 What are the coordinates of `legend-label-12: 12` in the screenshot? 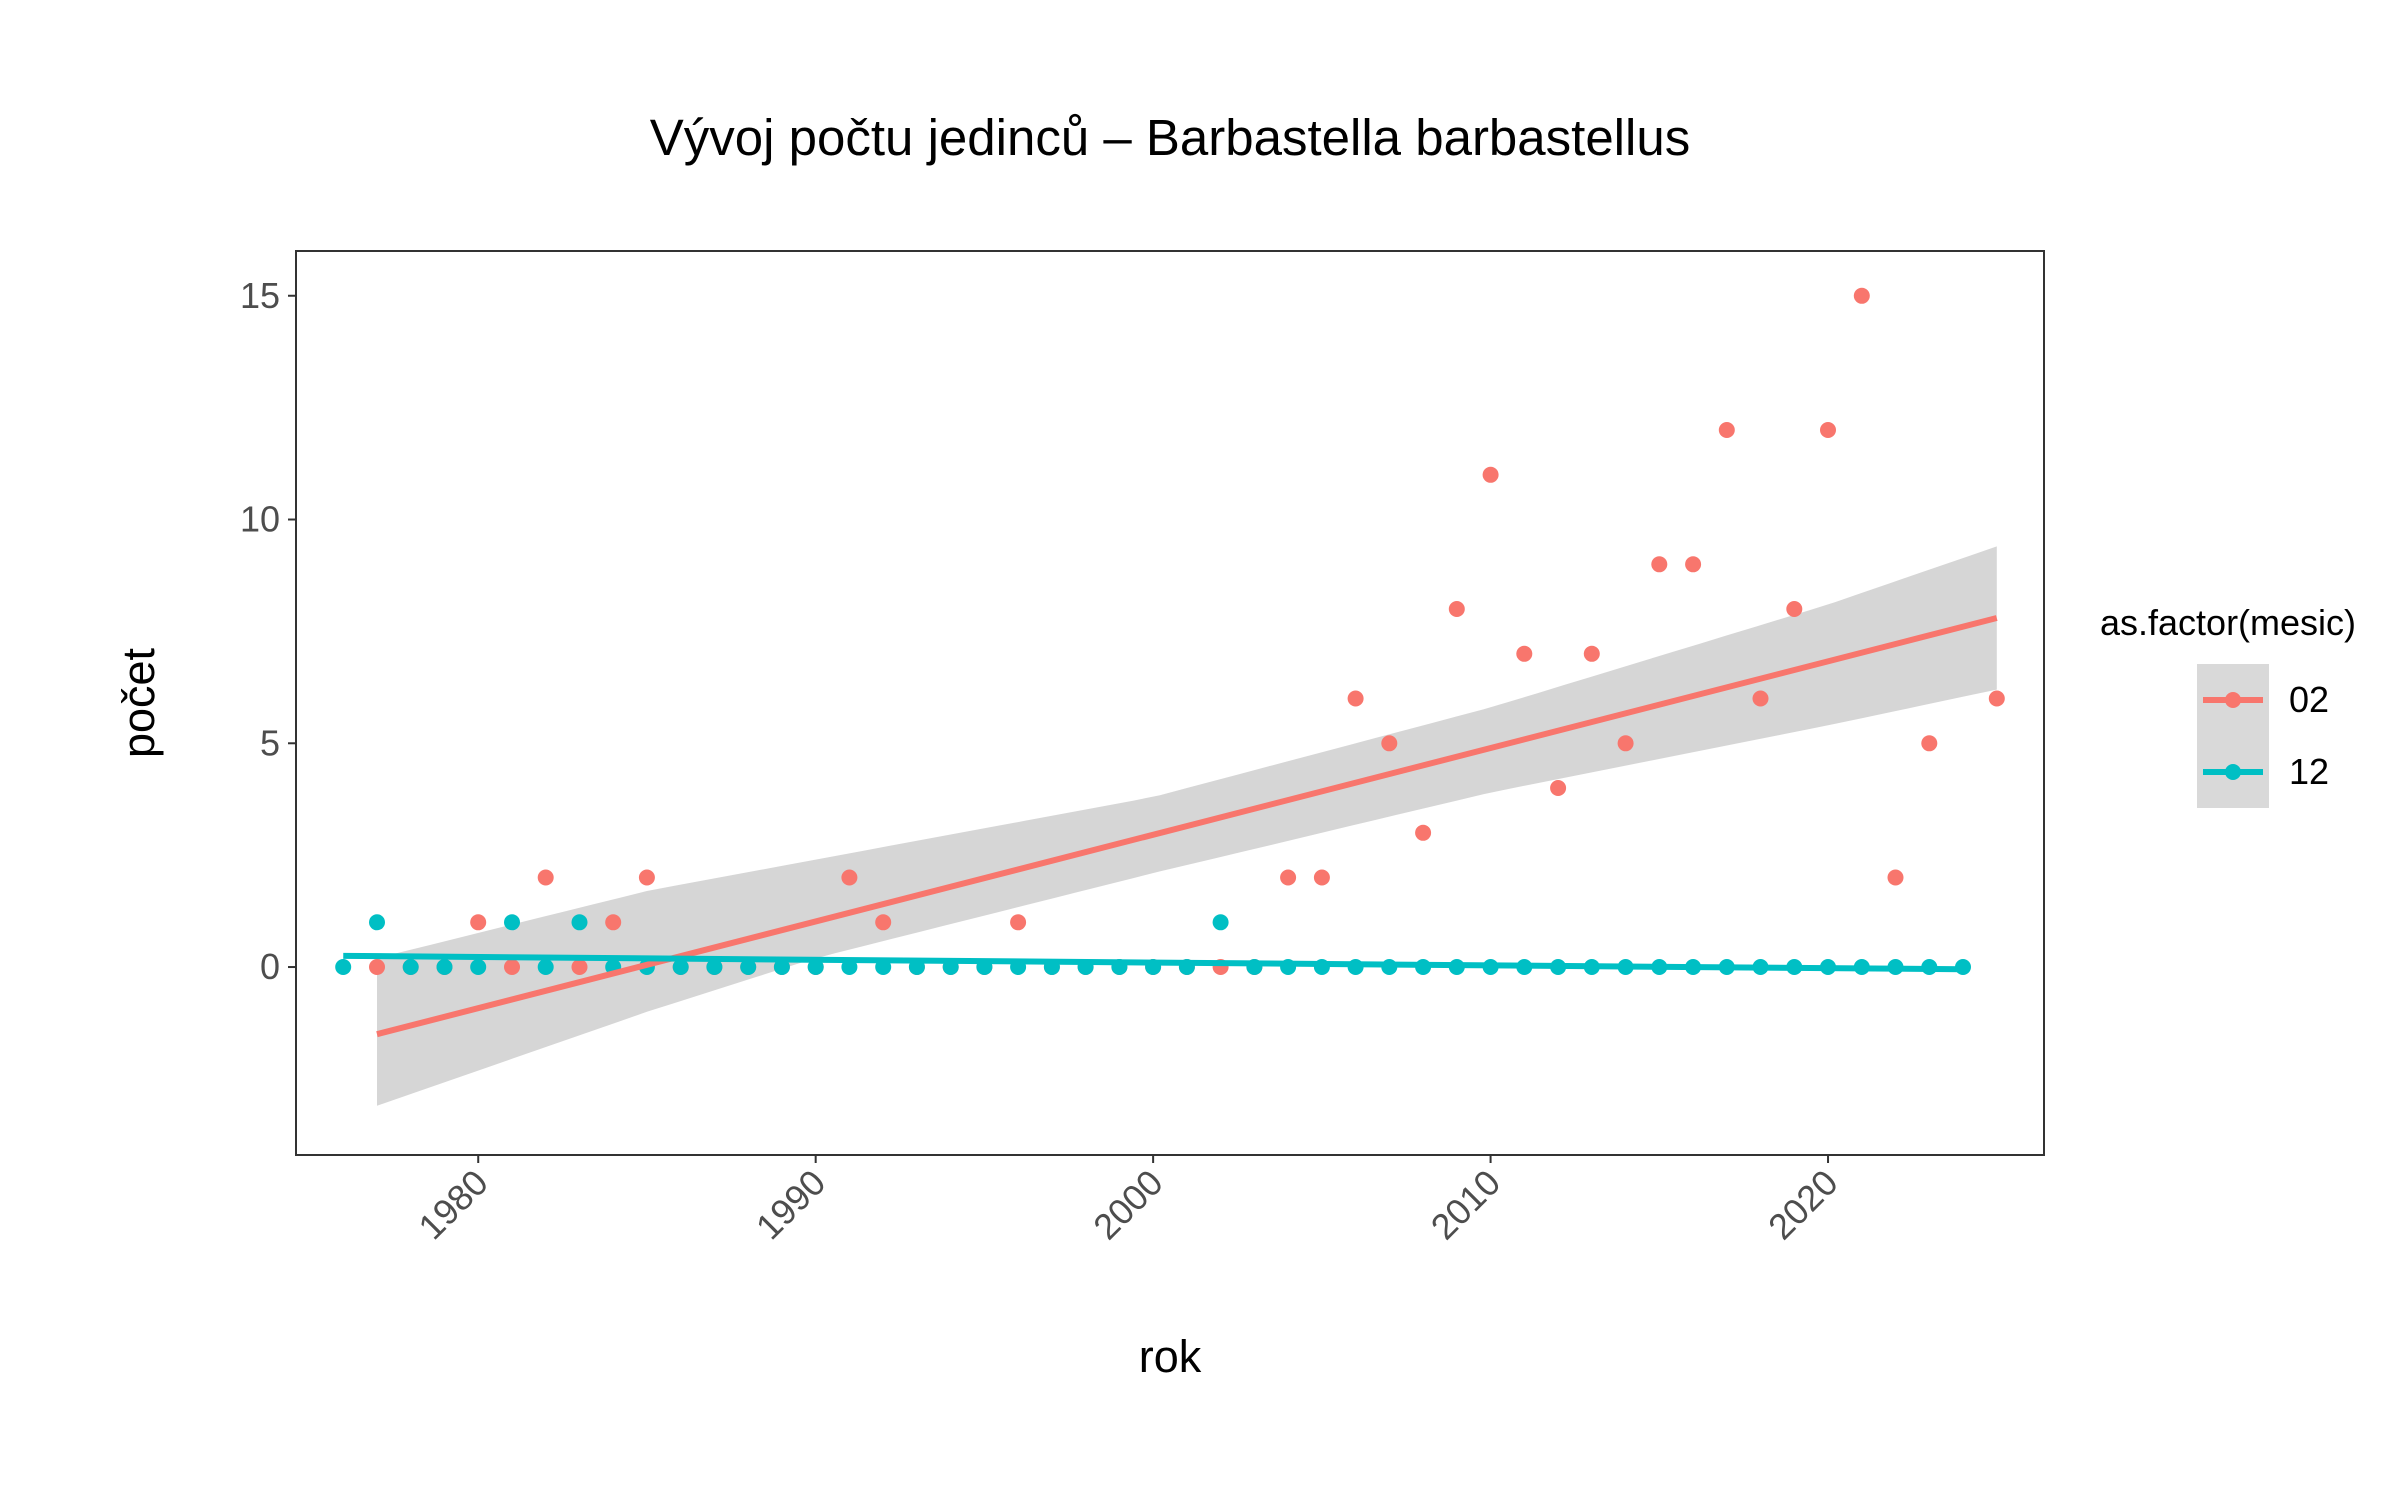 It's located at (2309, 771).